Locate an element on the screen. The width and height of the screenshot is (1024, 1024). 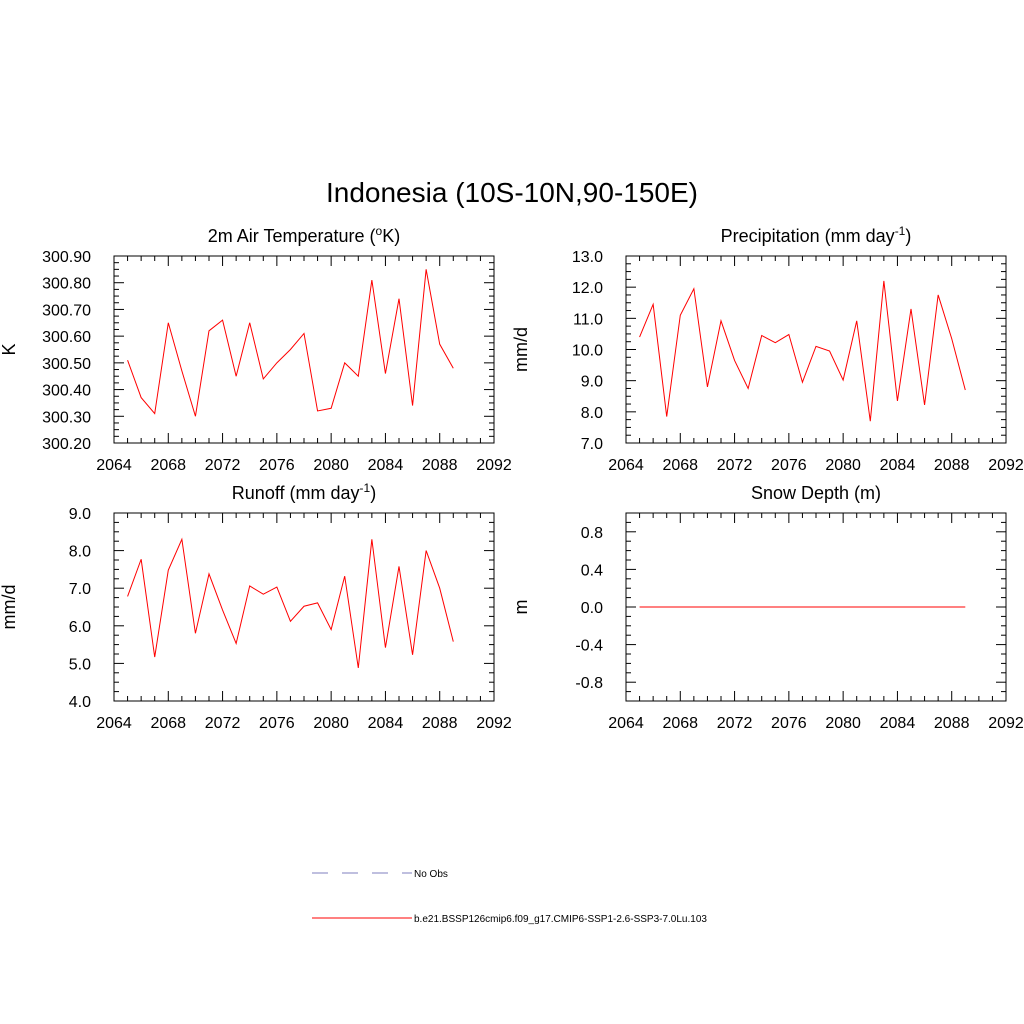
y-tick-label: 300.90 is located at coordinates (66, 257).